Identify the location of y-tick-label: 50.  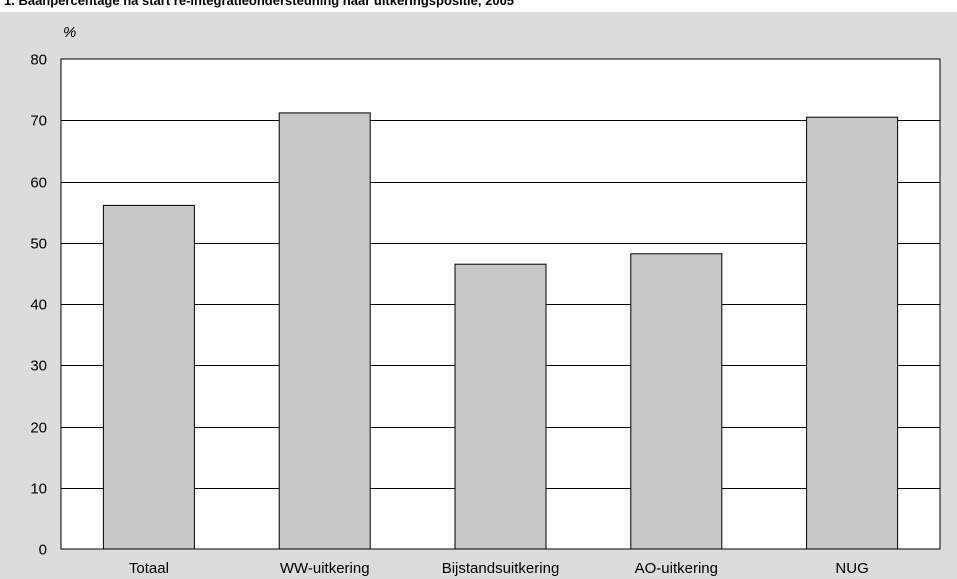
(38, 244).